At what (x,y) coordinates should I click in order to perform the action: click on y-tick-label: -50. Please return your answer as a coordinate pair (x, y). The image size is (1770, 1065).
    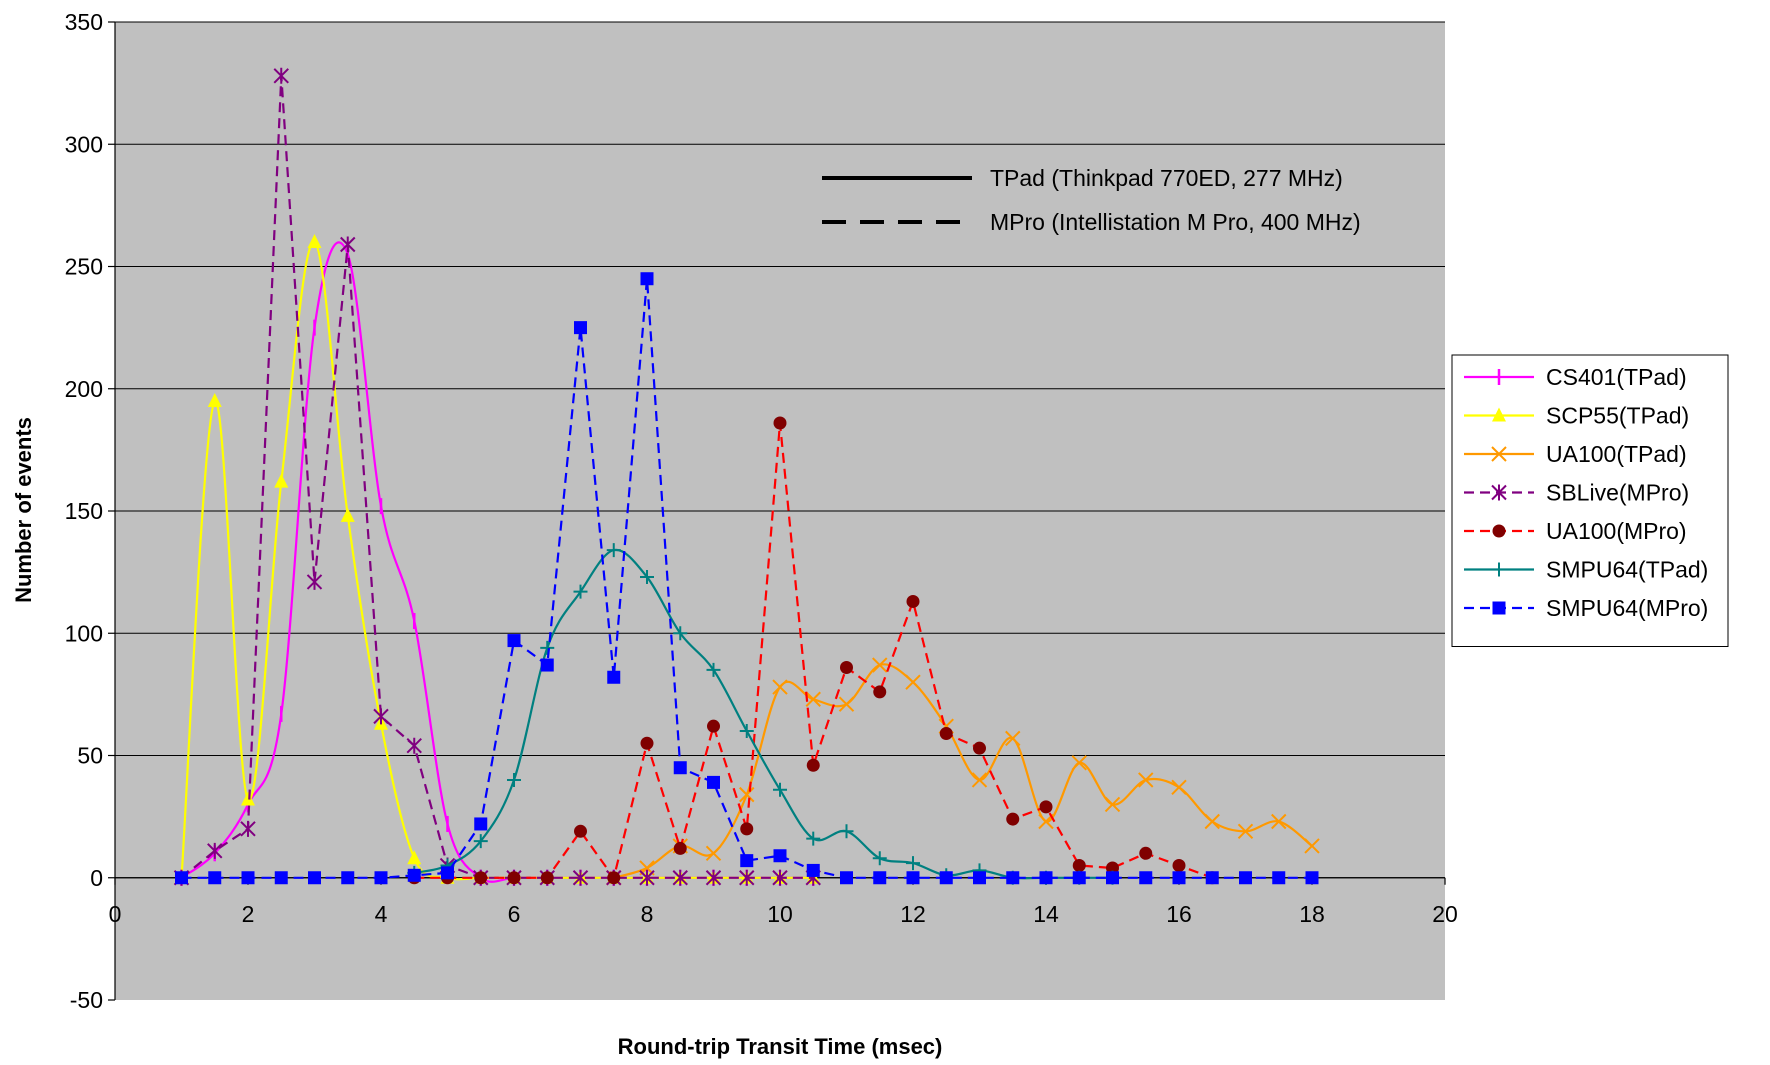
    Looking at the image, I should click on (86, 1000).